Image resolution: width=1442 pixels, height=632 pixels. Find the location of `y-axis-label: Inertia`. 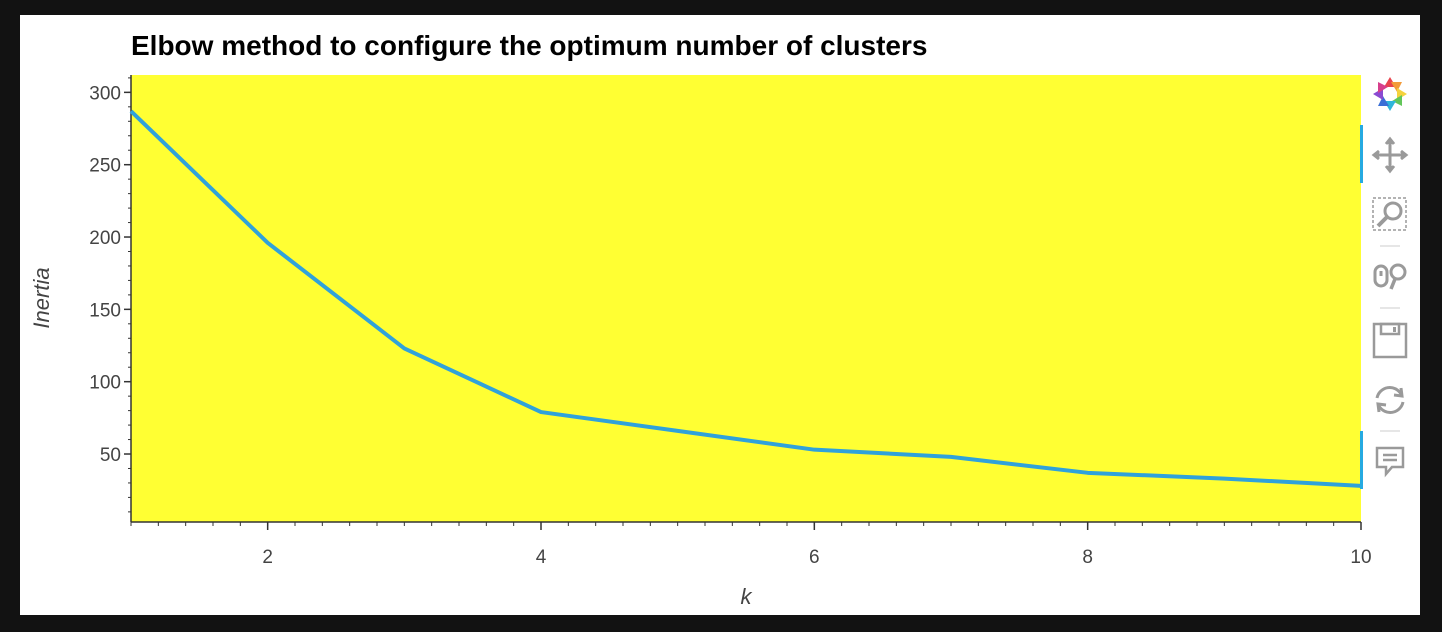

y-axis-label: Inertia is located at coordinates (41, 297).